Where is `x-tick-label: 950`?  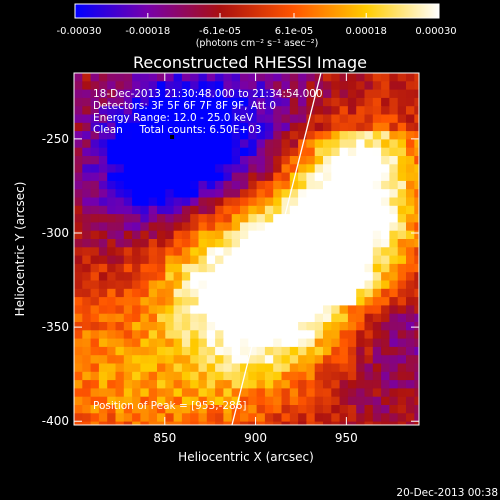
x-tick-label: 950 is located at coordinates (346, 438).